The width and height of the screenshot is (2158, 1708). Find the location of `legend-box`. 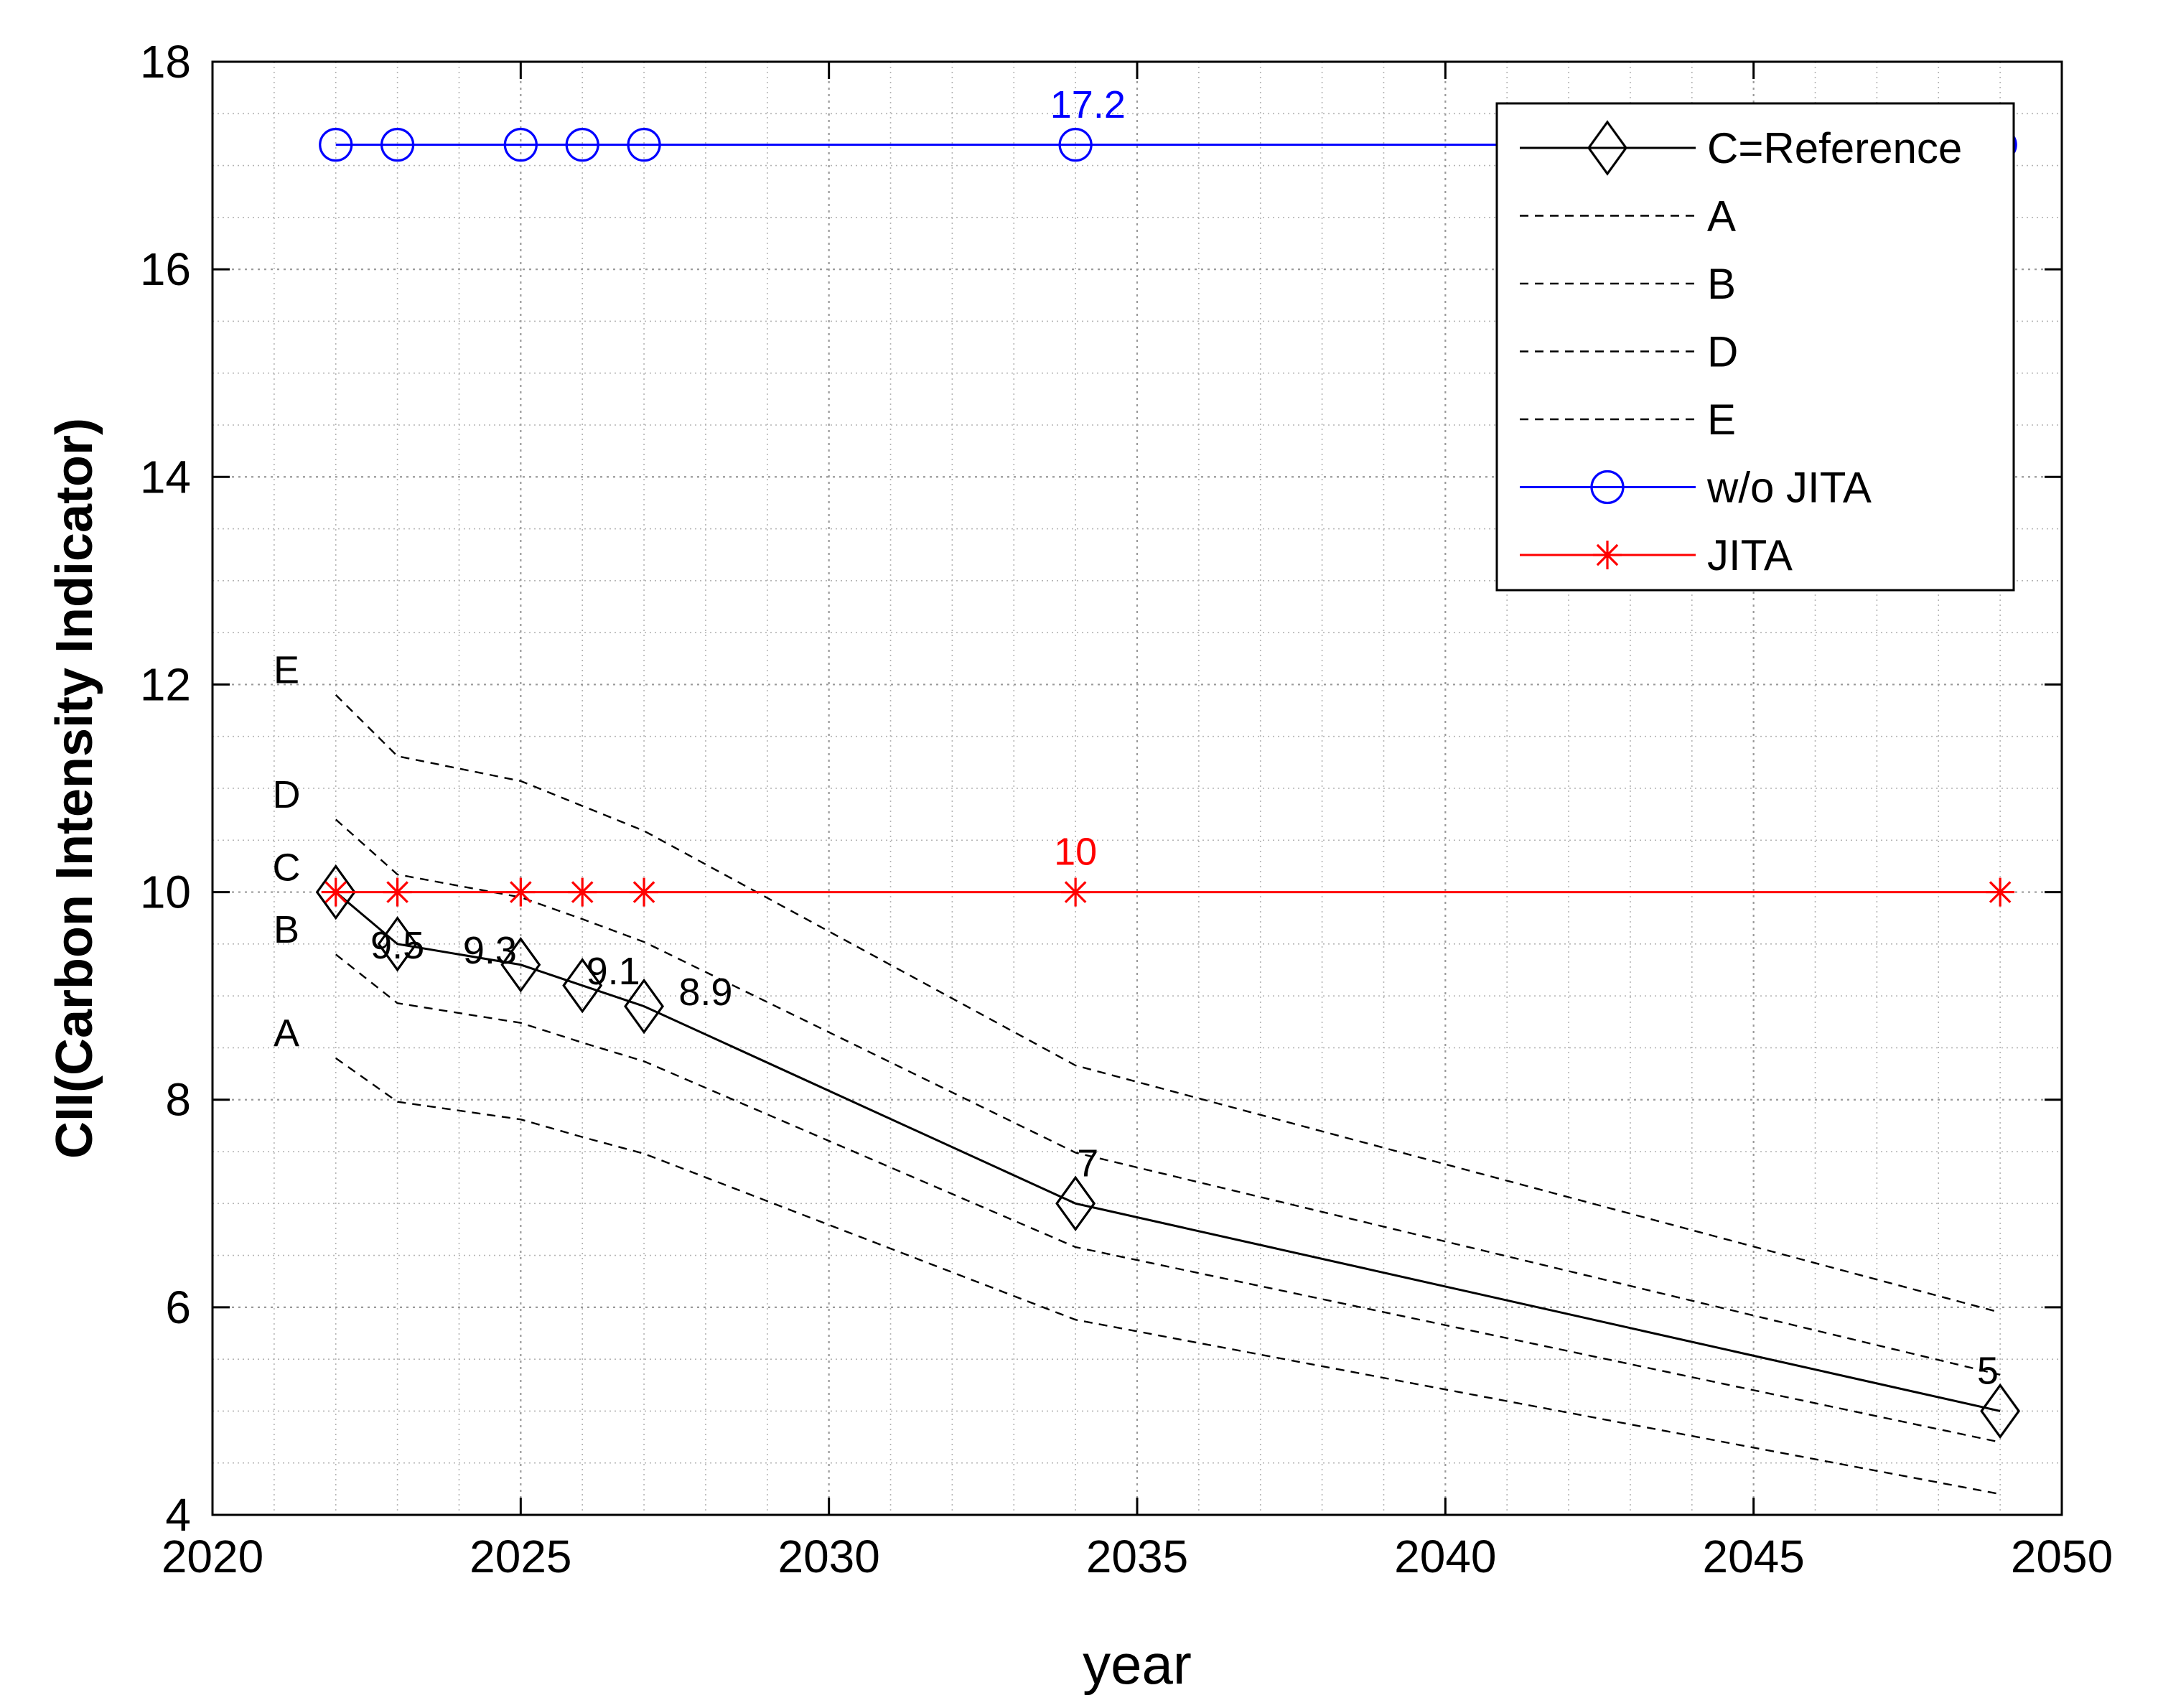

legend-box is located at coordinates (1755, 347).